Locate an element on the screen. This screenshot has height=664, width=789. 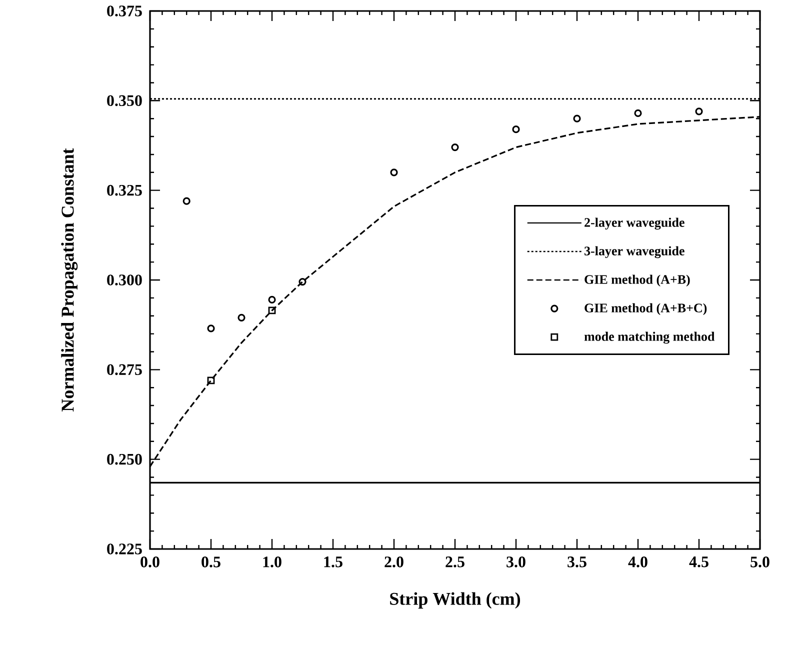
y-tick-label: 0.375 is located at coordinates (124, 11).